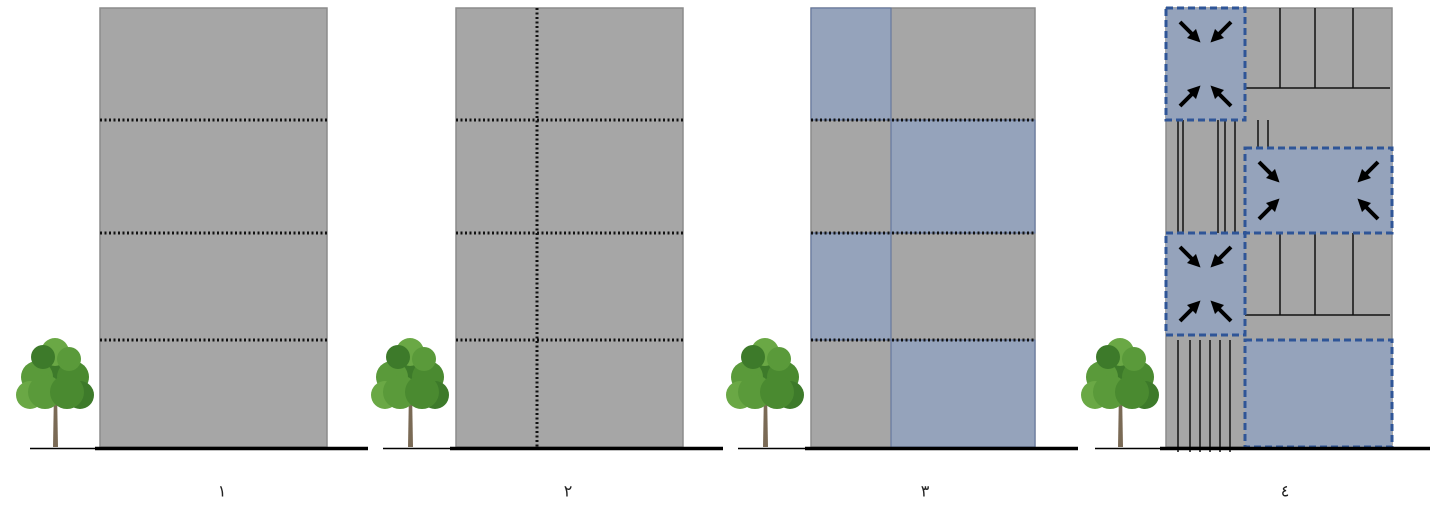 The image size is (1432, 505). I want to click on panel-label: ٤, so click(1285, 491).